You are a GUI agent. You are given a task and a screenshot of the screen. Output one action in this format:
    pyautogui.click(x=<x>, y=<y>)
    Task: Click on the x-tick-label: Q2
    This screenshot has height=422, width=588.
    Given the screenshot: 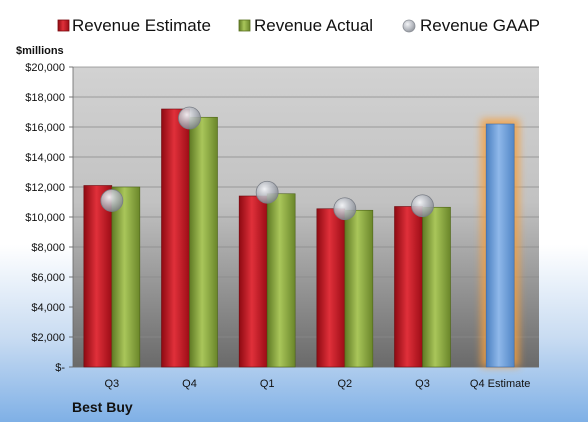 What is the action you would take?
    pyautogui.click(x=344, y=384)
    